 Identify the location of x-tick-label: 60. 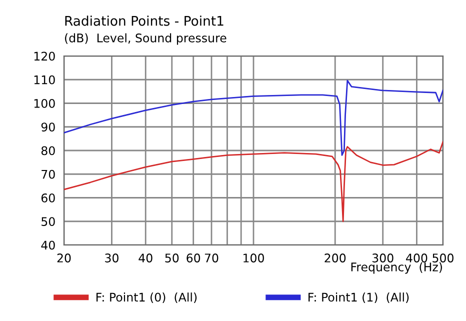
(193, 258).